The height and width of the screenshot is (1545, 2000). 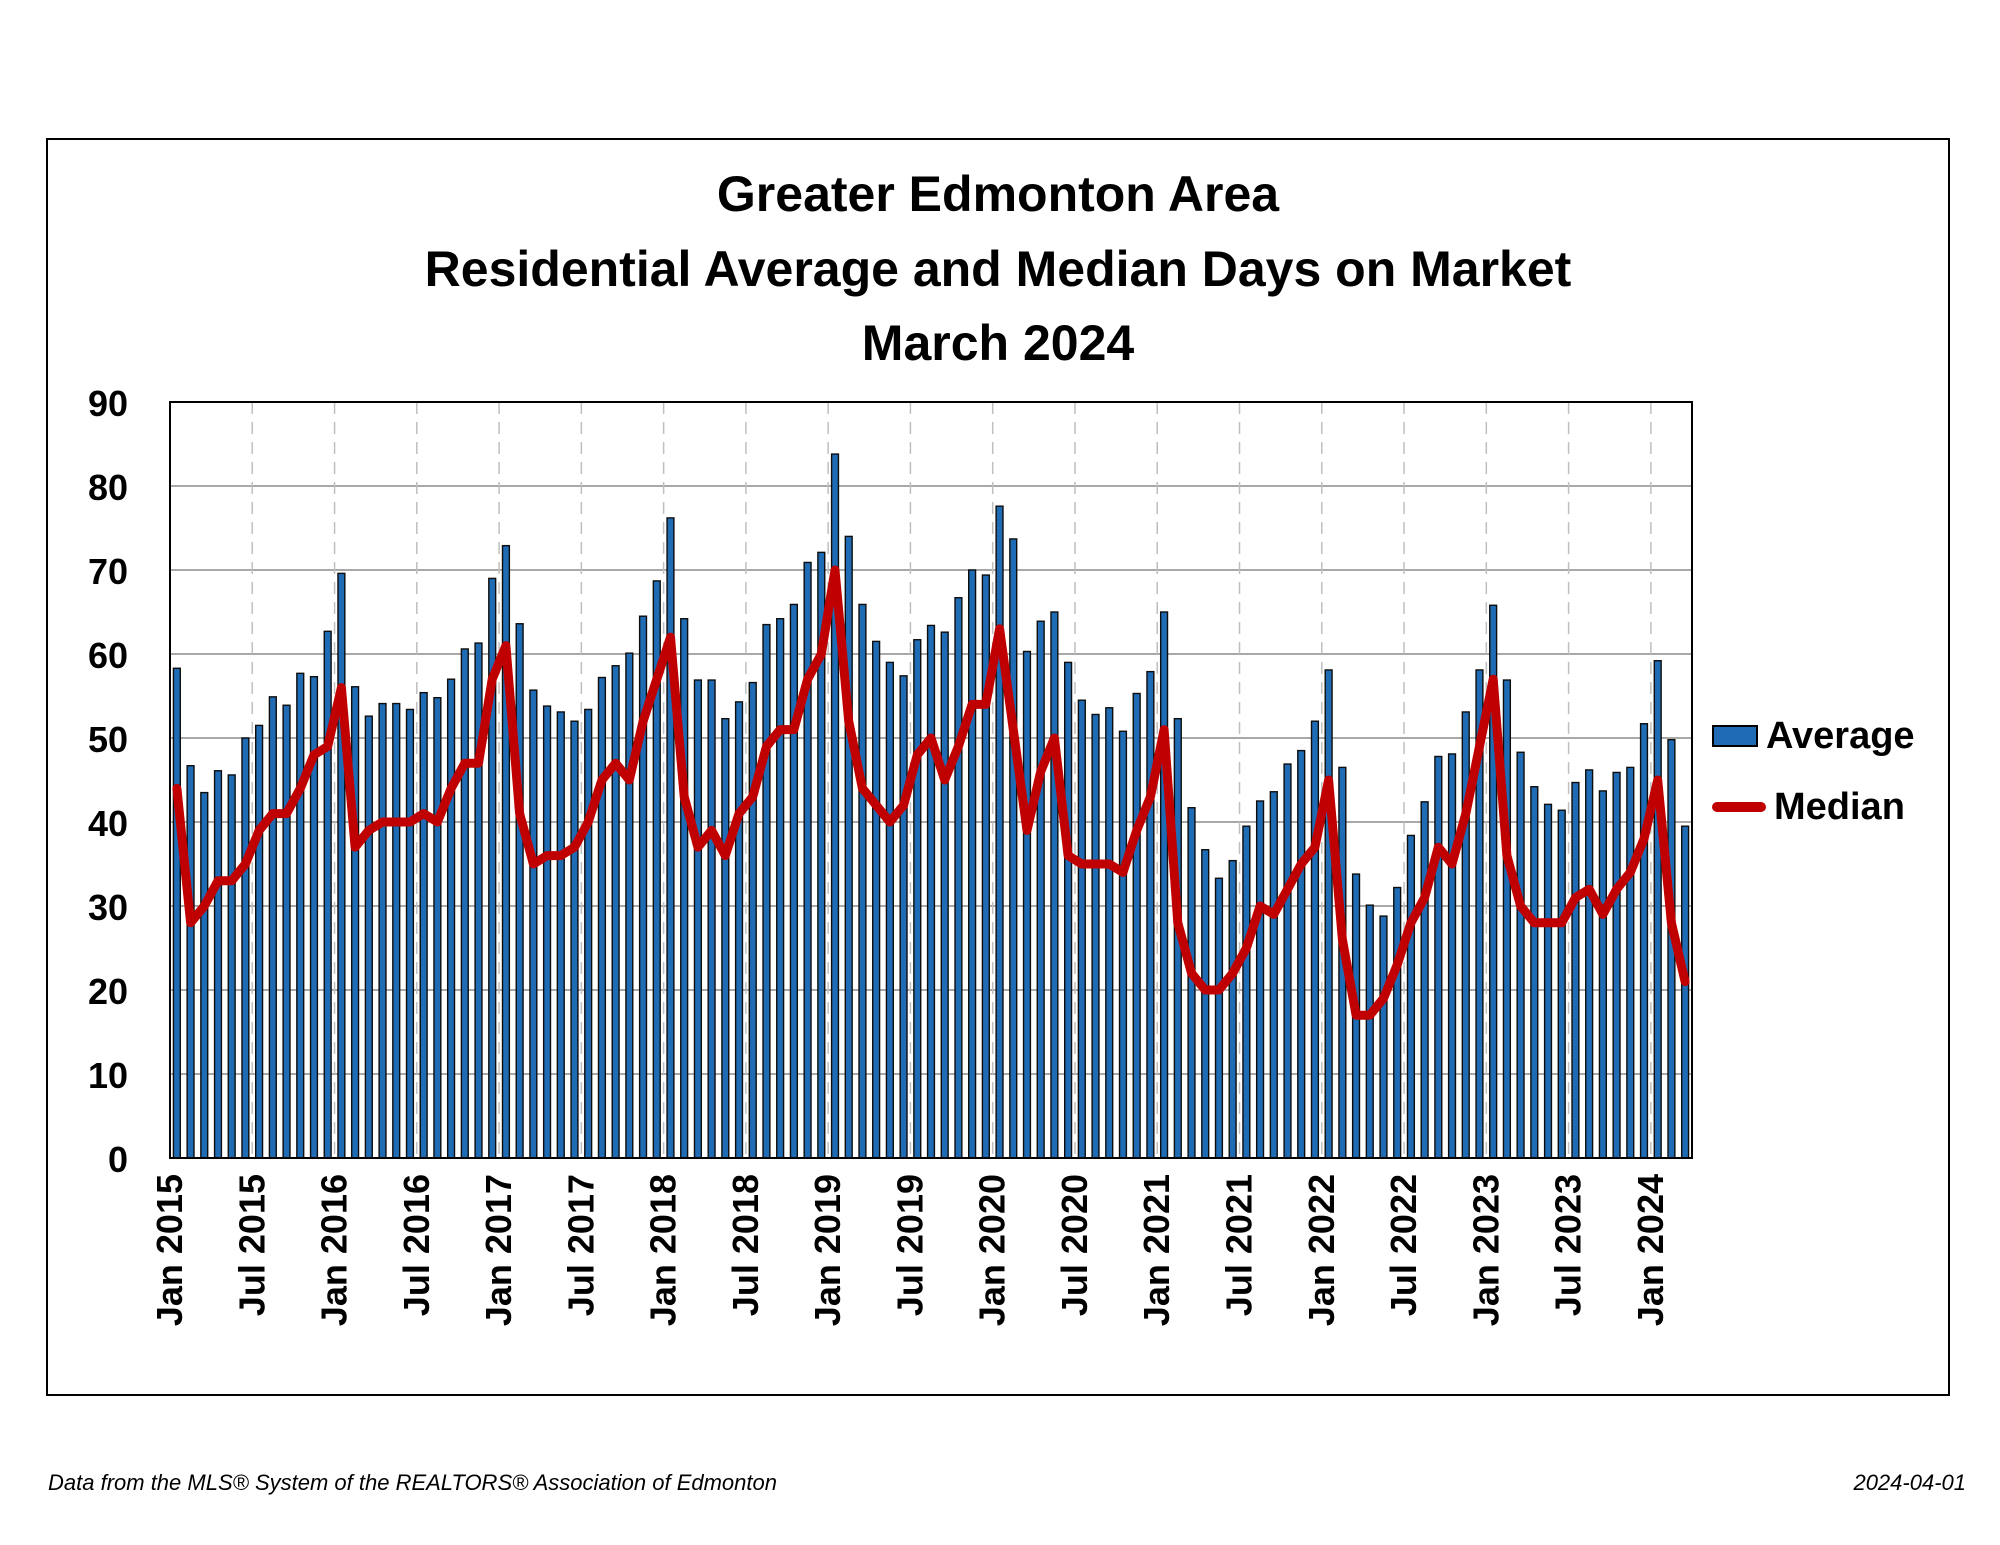 I want to click on x-tick-label: Jul 2022, so click(x=1403, y=1245).